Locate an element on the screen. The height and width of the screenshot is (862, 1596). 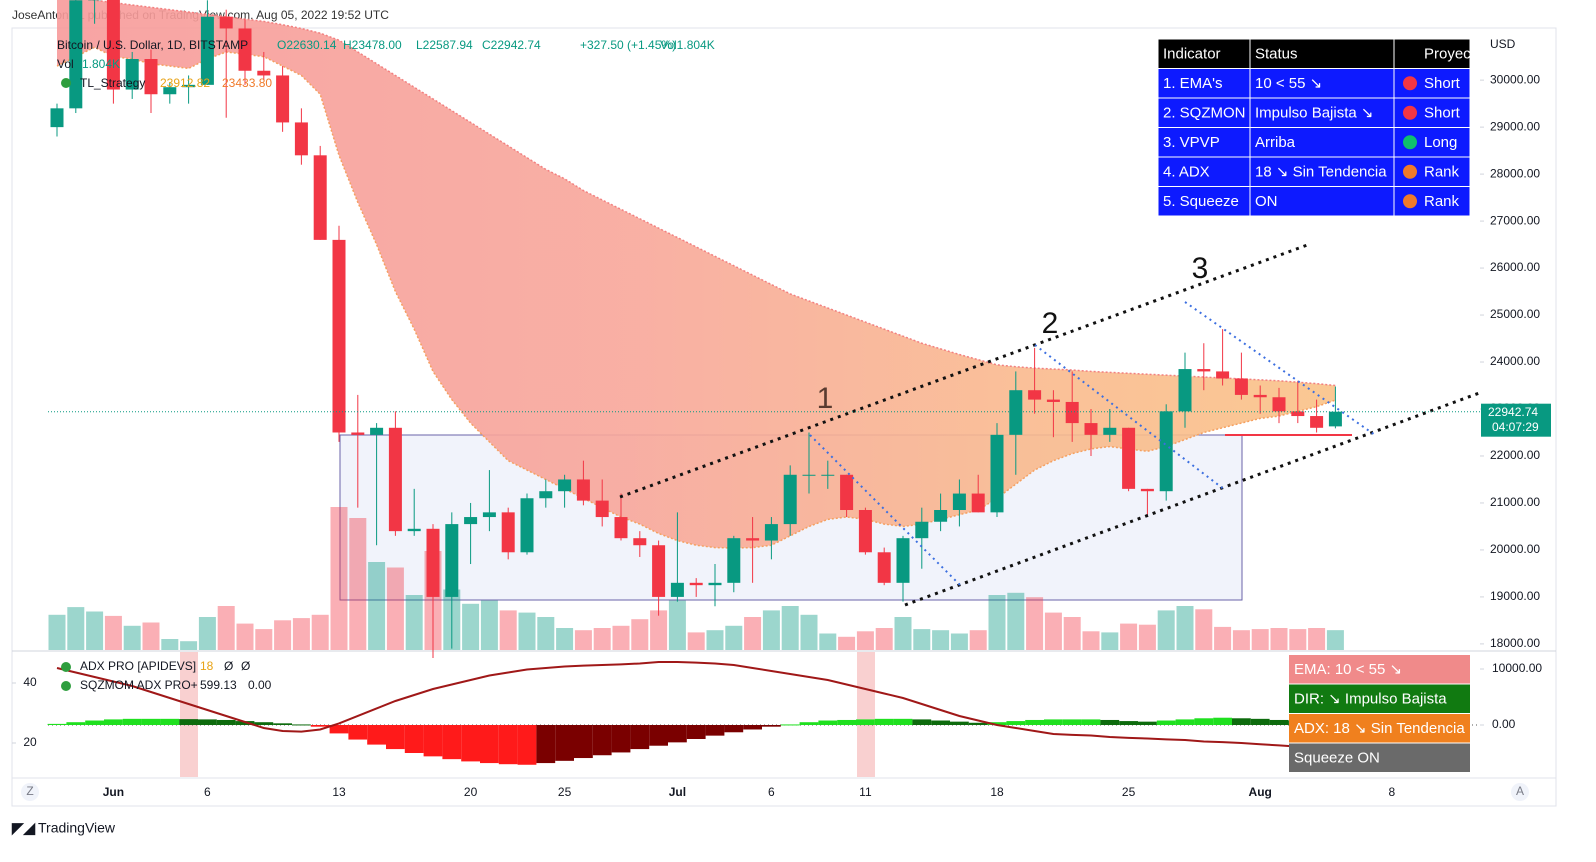
ohlc-close: C22942.74 is located at coordinates (511, 45).